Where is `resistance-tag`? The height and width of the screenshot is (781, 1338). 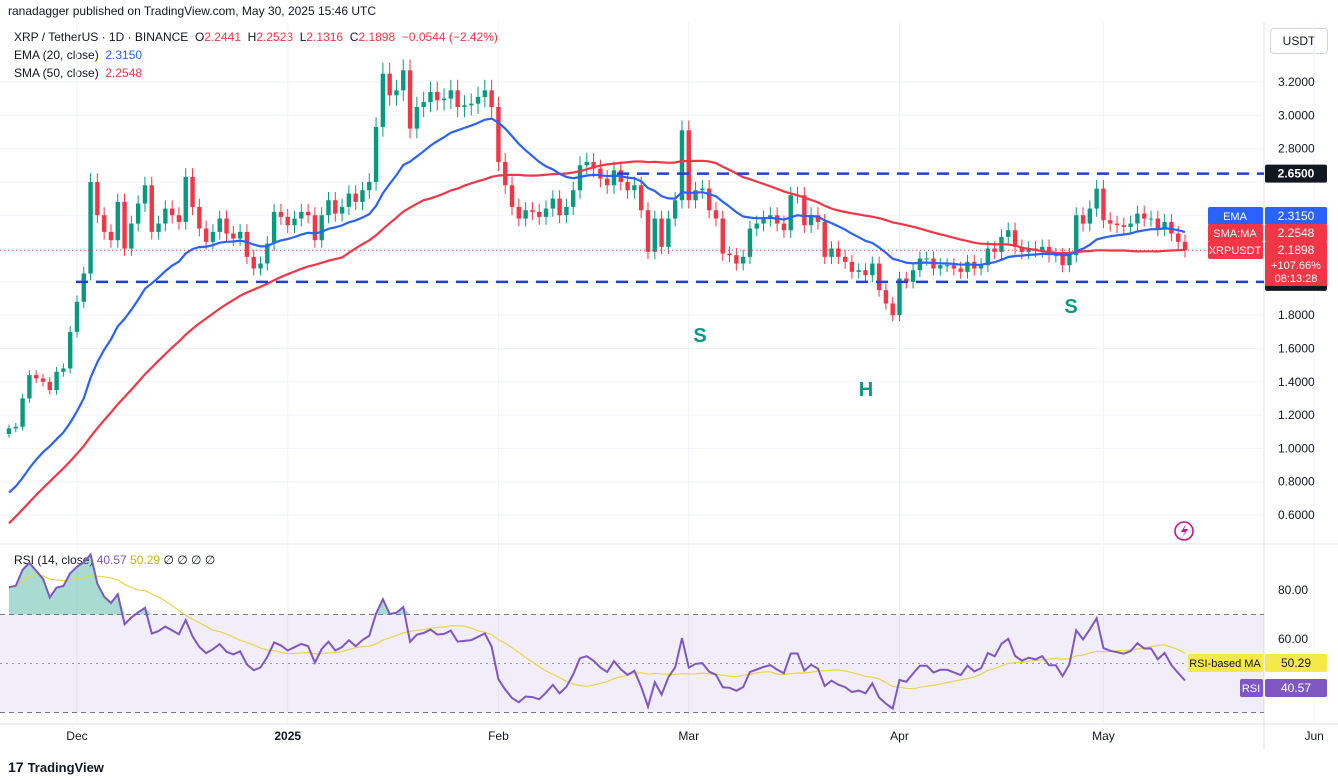
resistance-tag is located at coordinates (1296, 173).